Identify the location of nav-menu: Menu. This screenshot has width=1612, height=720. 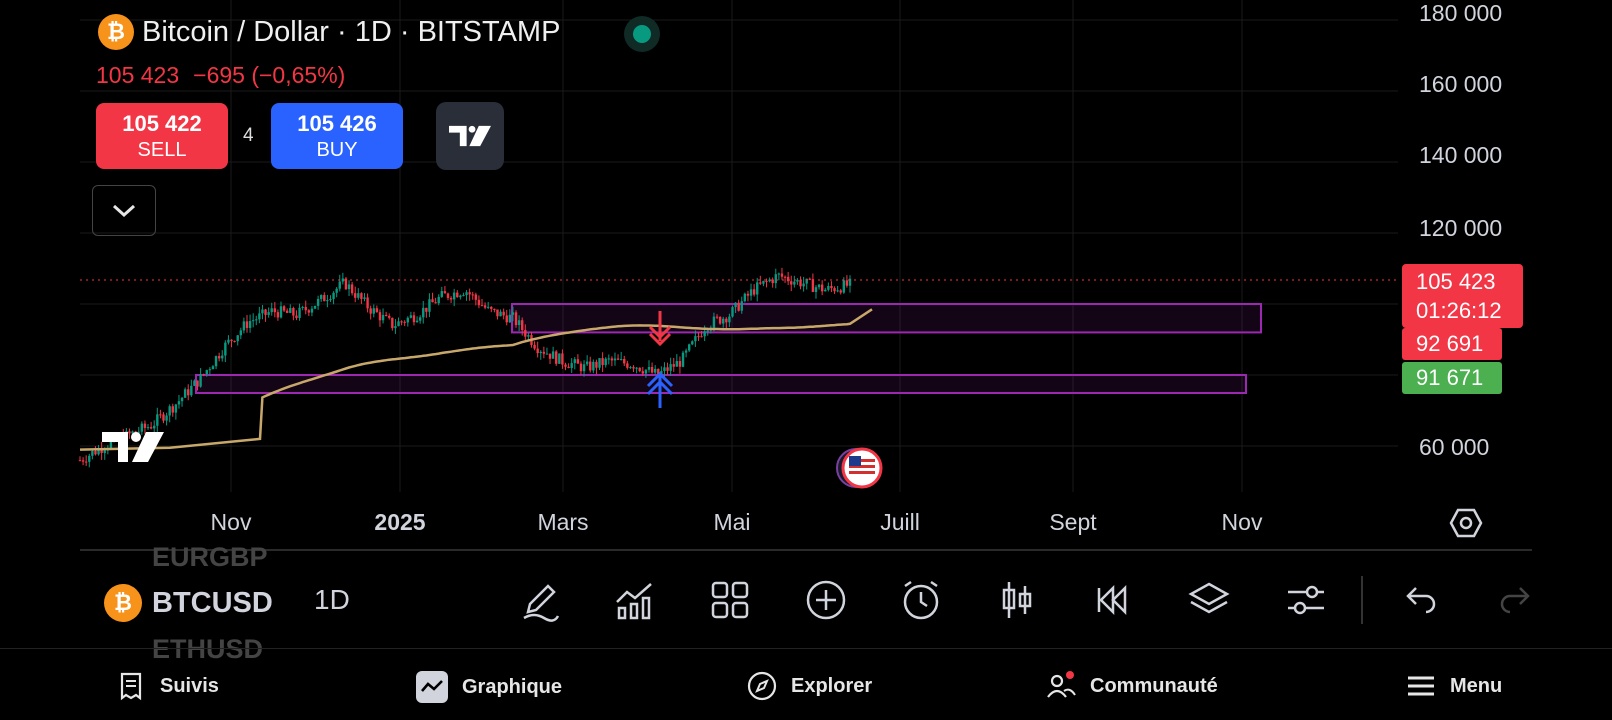
(1454, 686).